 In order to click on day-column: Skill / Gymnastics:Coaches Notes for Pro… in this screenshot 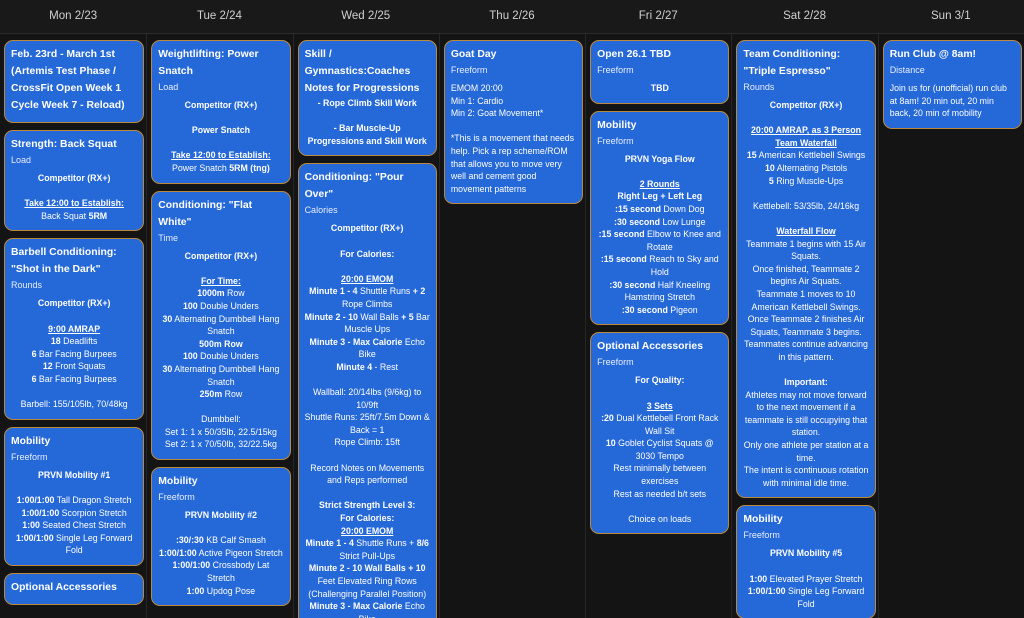, I will do `click(365, 326)`.